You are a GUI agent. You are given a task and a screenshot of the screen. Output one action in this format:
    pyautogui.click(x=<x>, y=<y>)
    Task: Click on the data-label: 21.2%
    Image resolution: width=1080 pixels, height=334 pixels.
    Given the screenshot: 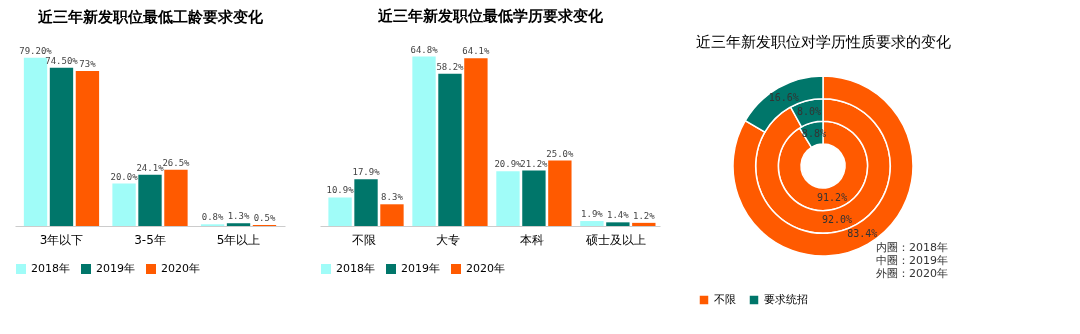 What is the action you would take?
    pyautogui.click(x=534, y=163)
    